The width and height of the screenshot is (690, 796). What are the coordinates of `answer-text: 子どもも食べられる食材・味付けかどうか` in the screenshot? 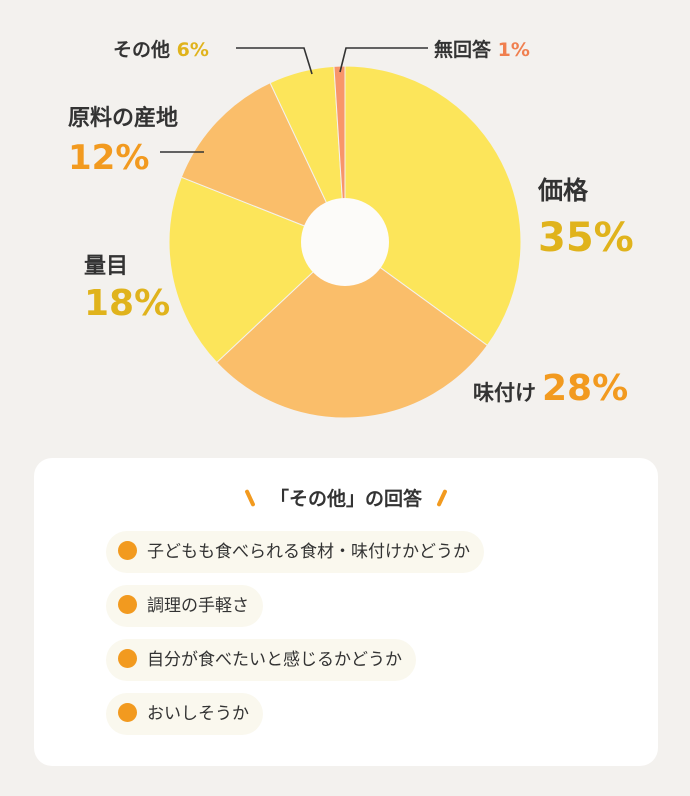 It's located at (308, 552).